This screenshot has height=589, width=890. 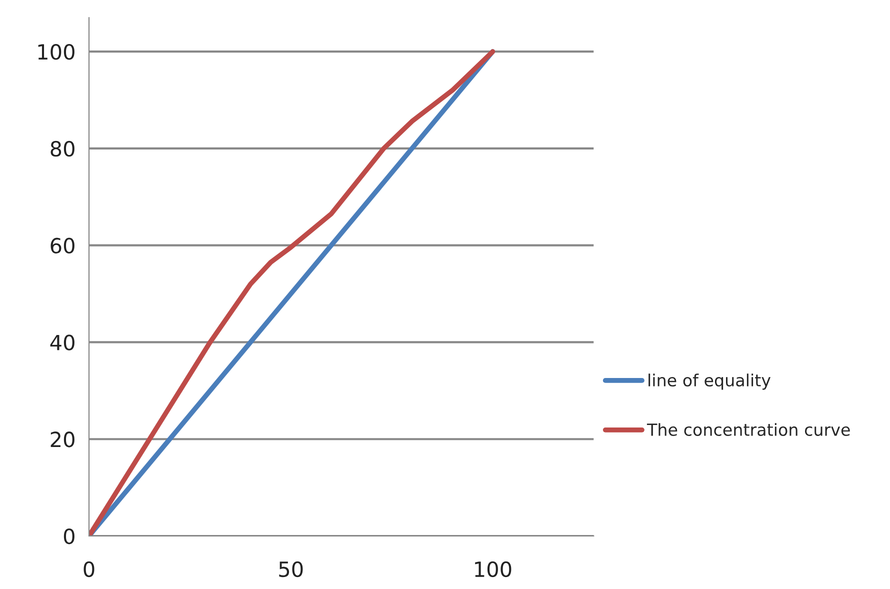 I want to click on y-tick-label: 40, so click(x=62, y=342).